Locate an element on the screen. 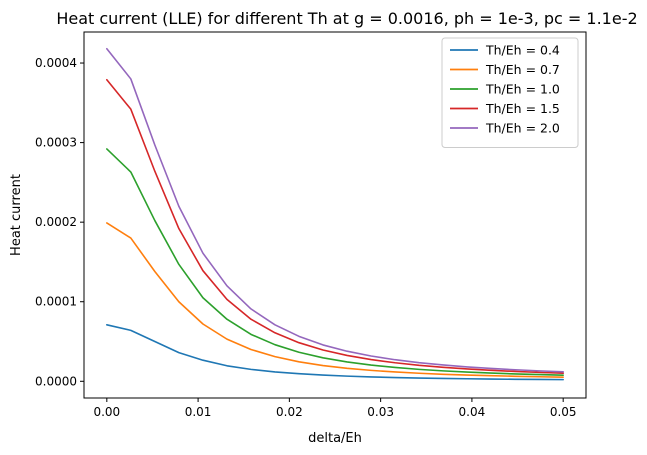 The image size is (647, 455). x-tick-label: 0.04 is located at coordinates (472, 412).